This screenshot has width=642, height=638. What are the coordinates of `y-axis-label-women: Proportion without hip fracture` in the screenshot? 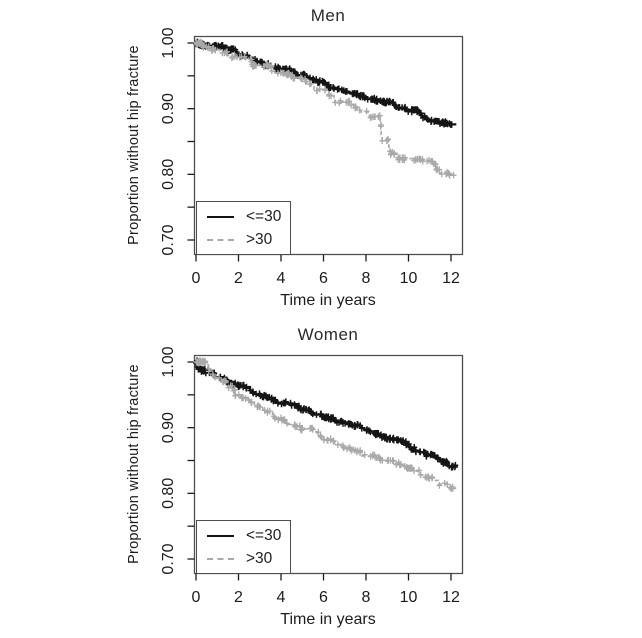 It's located at (134, 464).